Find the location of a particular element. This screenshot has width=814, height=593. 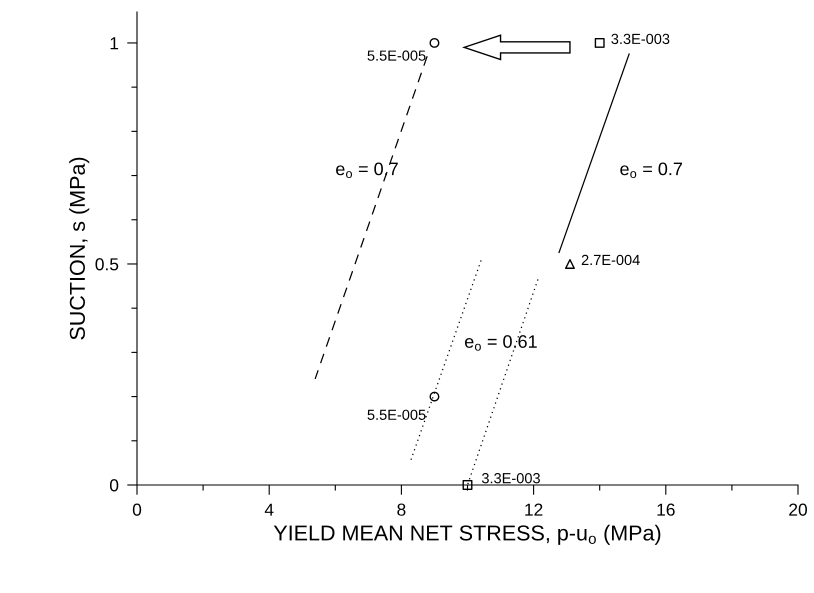

annotation: e$_{o}$ = 0.61 is located at coordinates (500, 343).